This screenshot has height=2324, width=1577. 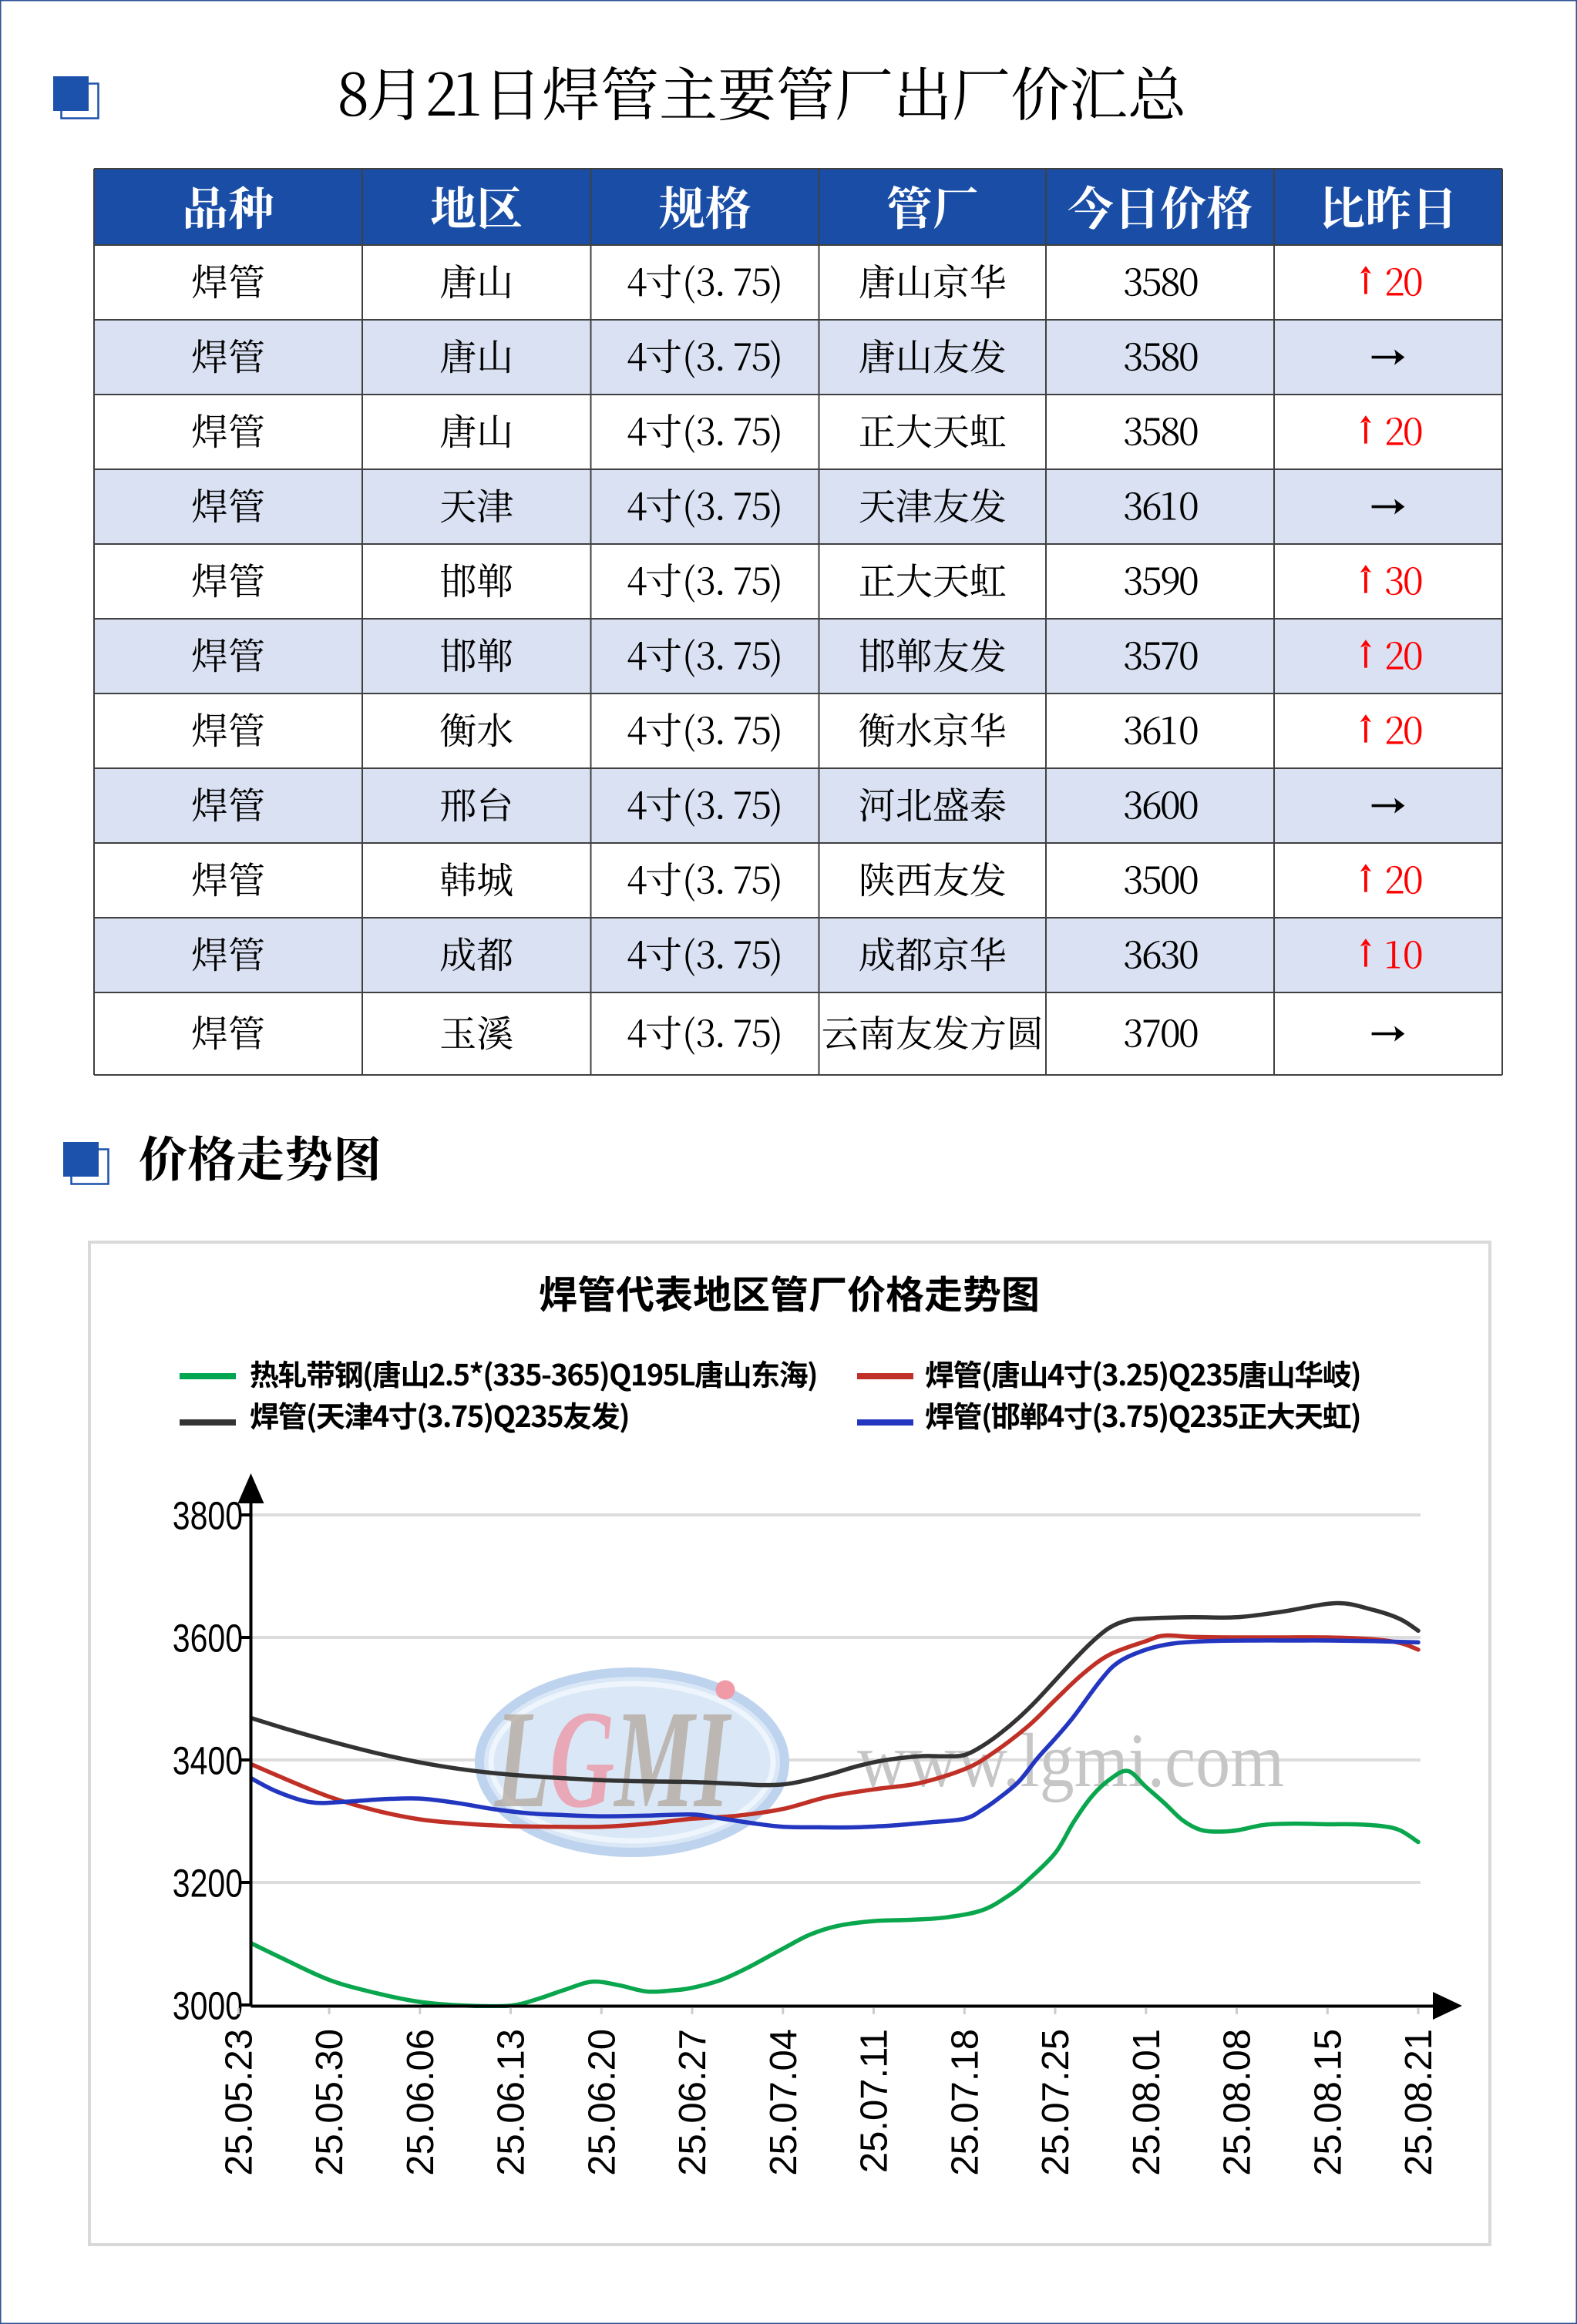 What do you see at coordinates (208, 1515) in the screenshot?
I see `svg-text: 3800` at bounding box center [208, 1515].